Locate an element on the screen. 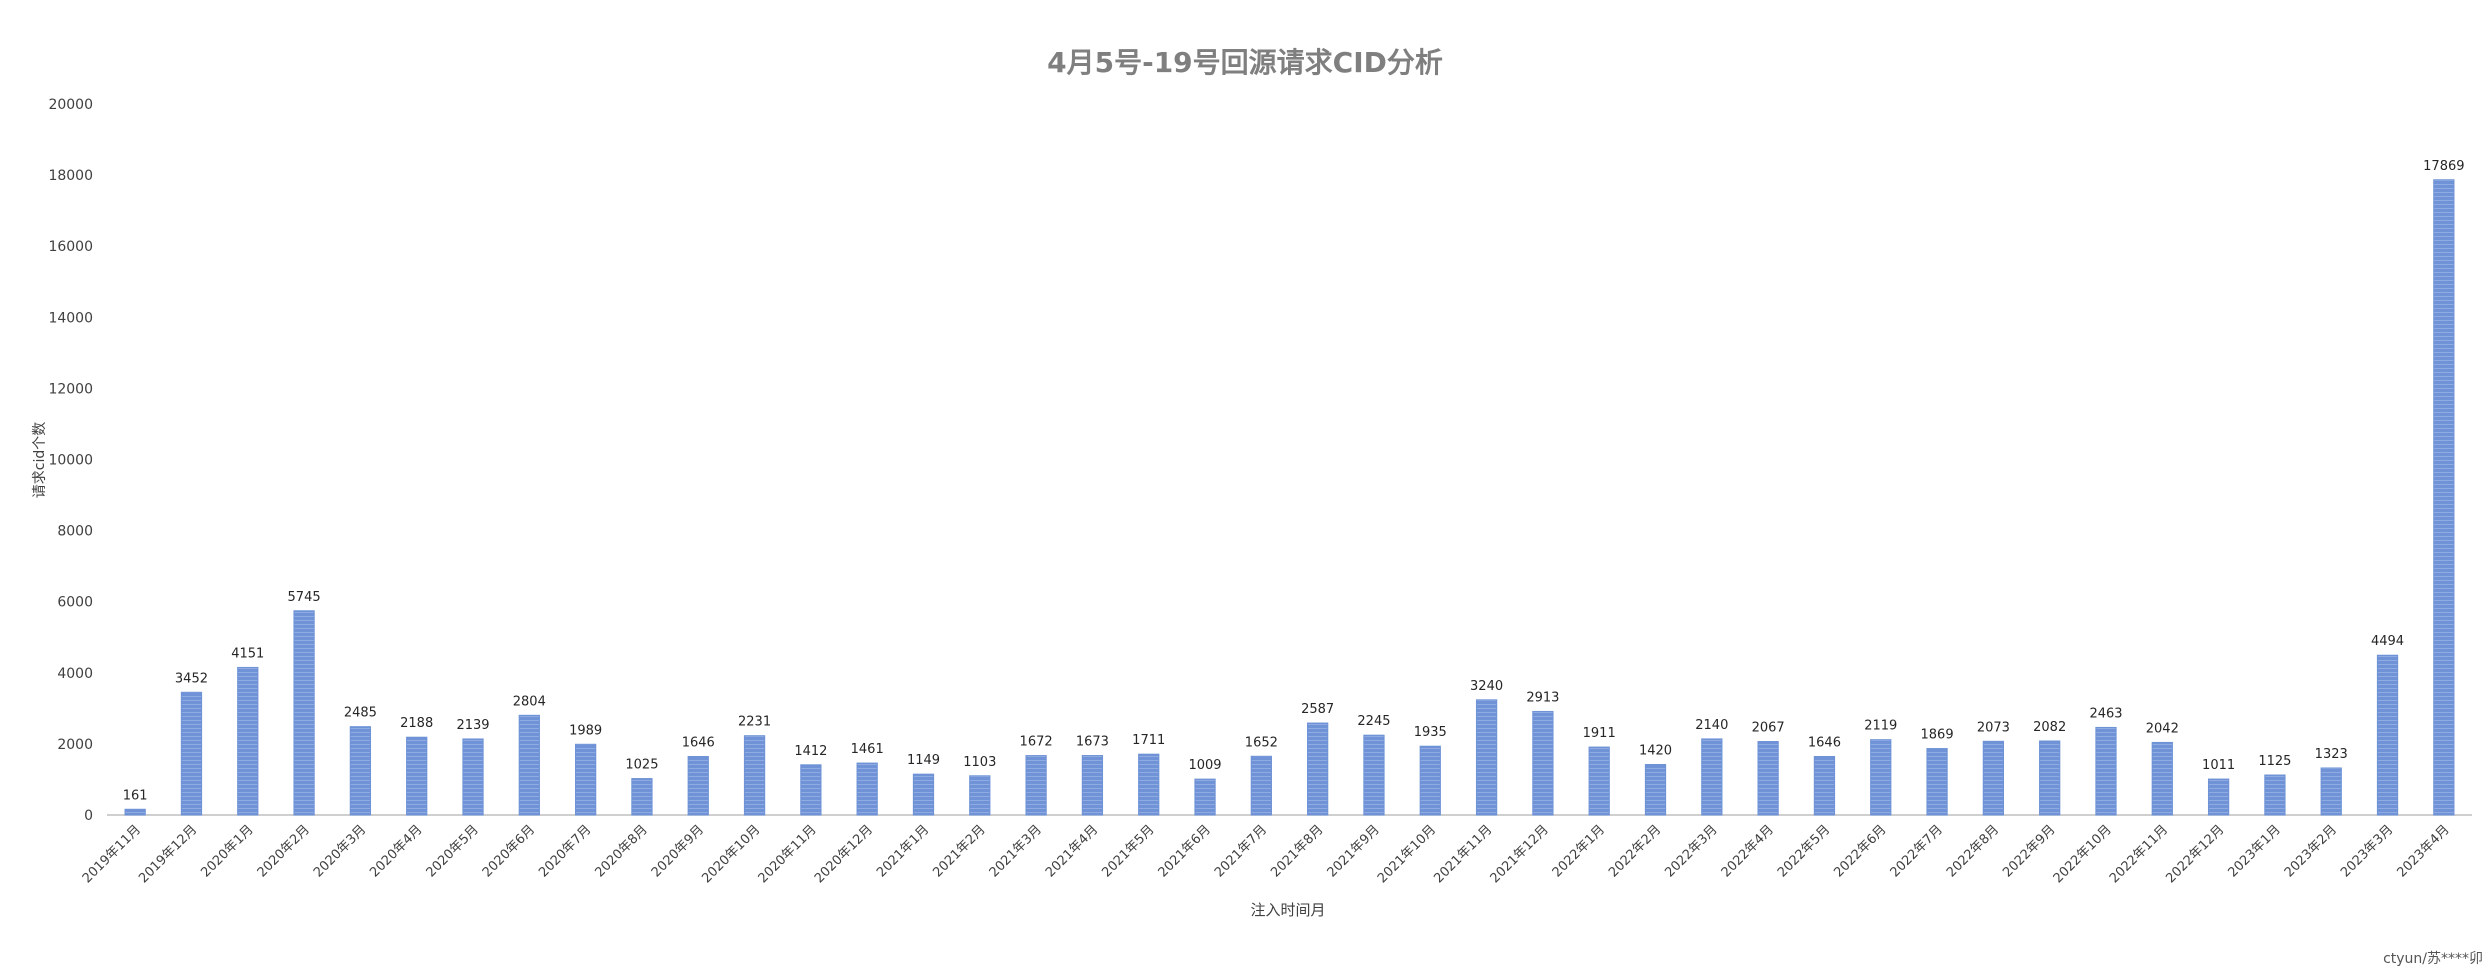 Image resolution: width=2491 pixels, height=970 pixels. x-tick-label: 2019年12月 is located at coordinates (168, 854).